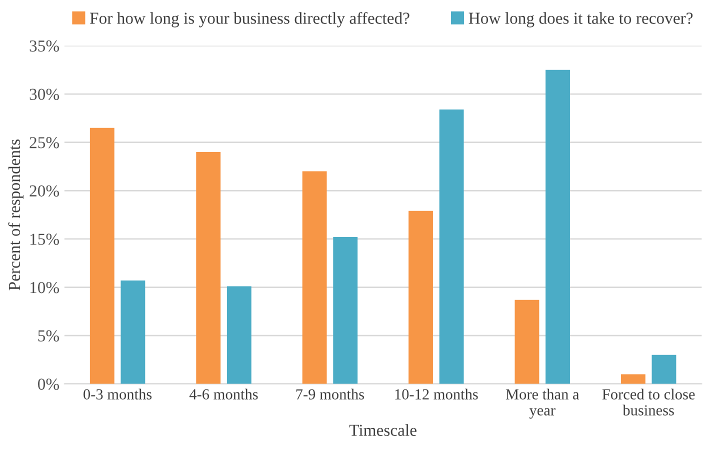  I want to click on y-tick-label: 15%, so click(45, 239).